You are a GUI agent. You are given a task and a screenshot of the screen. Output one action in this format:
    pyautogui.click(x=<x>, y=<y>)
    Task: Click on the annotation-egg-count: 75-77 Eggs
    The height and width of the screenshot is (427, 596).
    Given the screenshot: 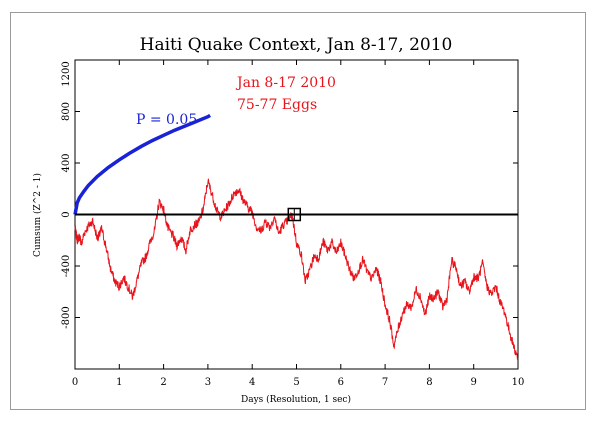 What is the action you would take?
    pyautogui.click(x=277, y=105)
    